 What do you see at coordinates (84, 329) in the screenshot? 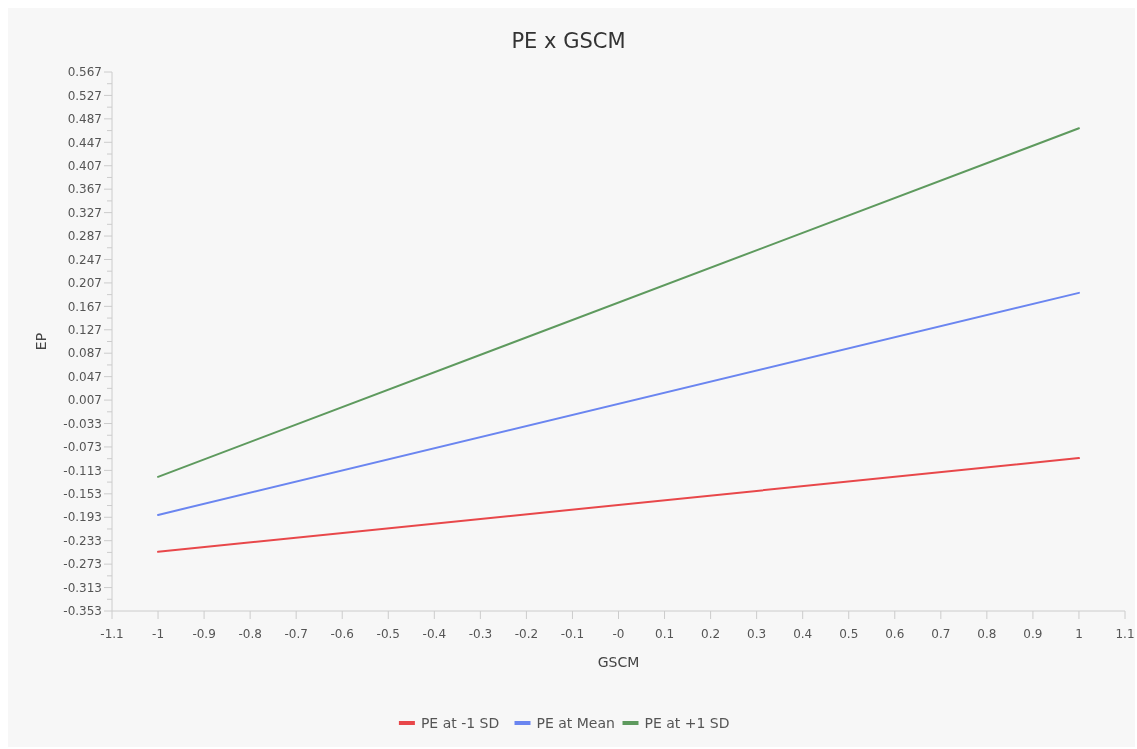
I see `y-tick-label: 0.127` at bounding box center [84, 329].